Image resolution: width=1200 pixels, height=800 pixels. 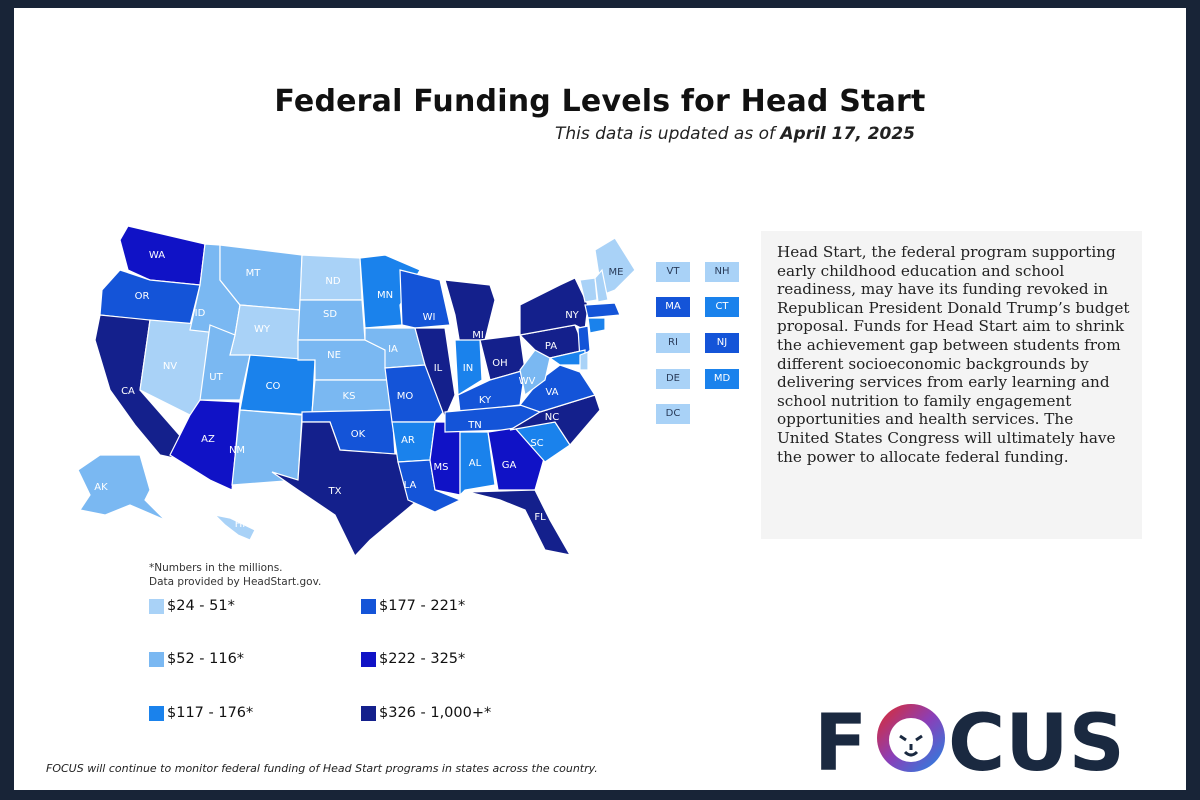 What do you see at coordinates (474, 425) in the screenshot?
I see `svg-text: TN` at bounding box center [474, 425].